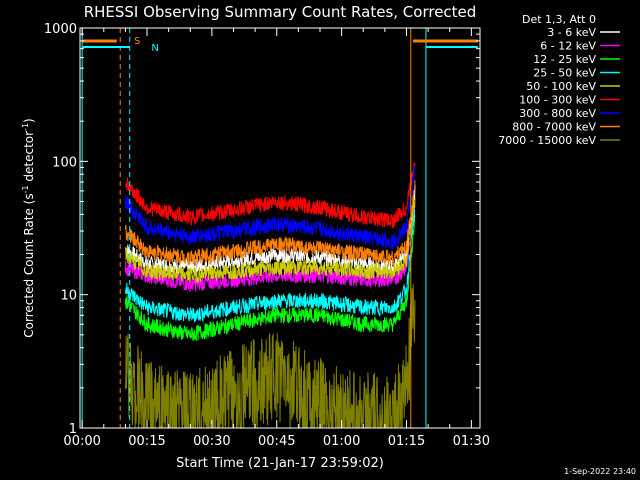 The image size is (640, 480). What do you see at coordinates (406, 441) in the screenshot?
I see `x-tick-label: 01:15` at bounding box center [406, 441].